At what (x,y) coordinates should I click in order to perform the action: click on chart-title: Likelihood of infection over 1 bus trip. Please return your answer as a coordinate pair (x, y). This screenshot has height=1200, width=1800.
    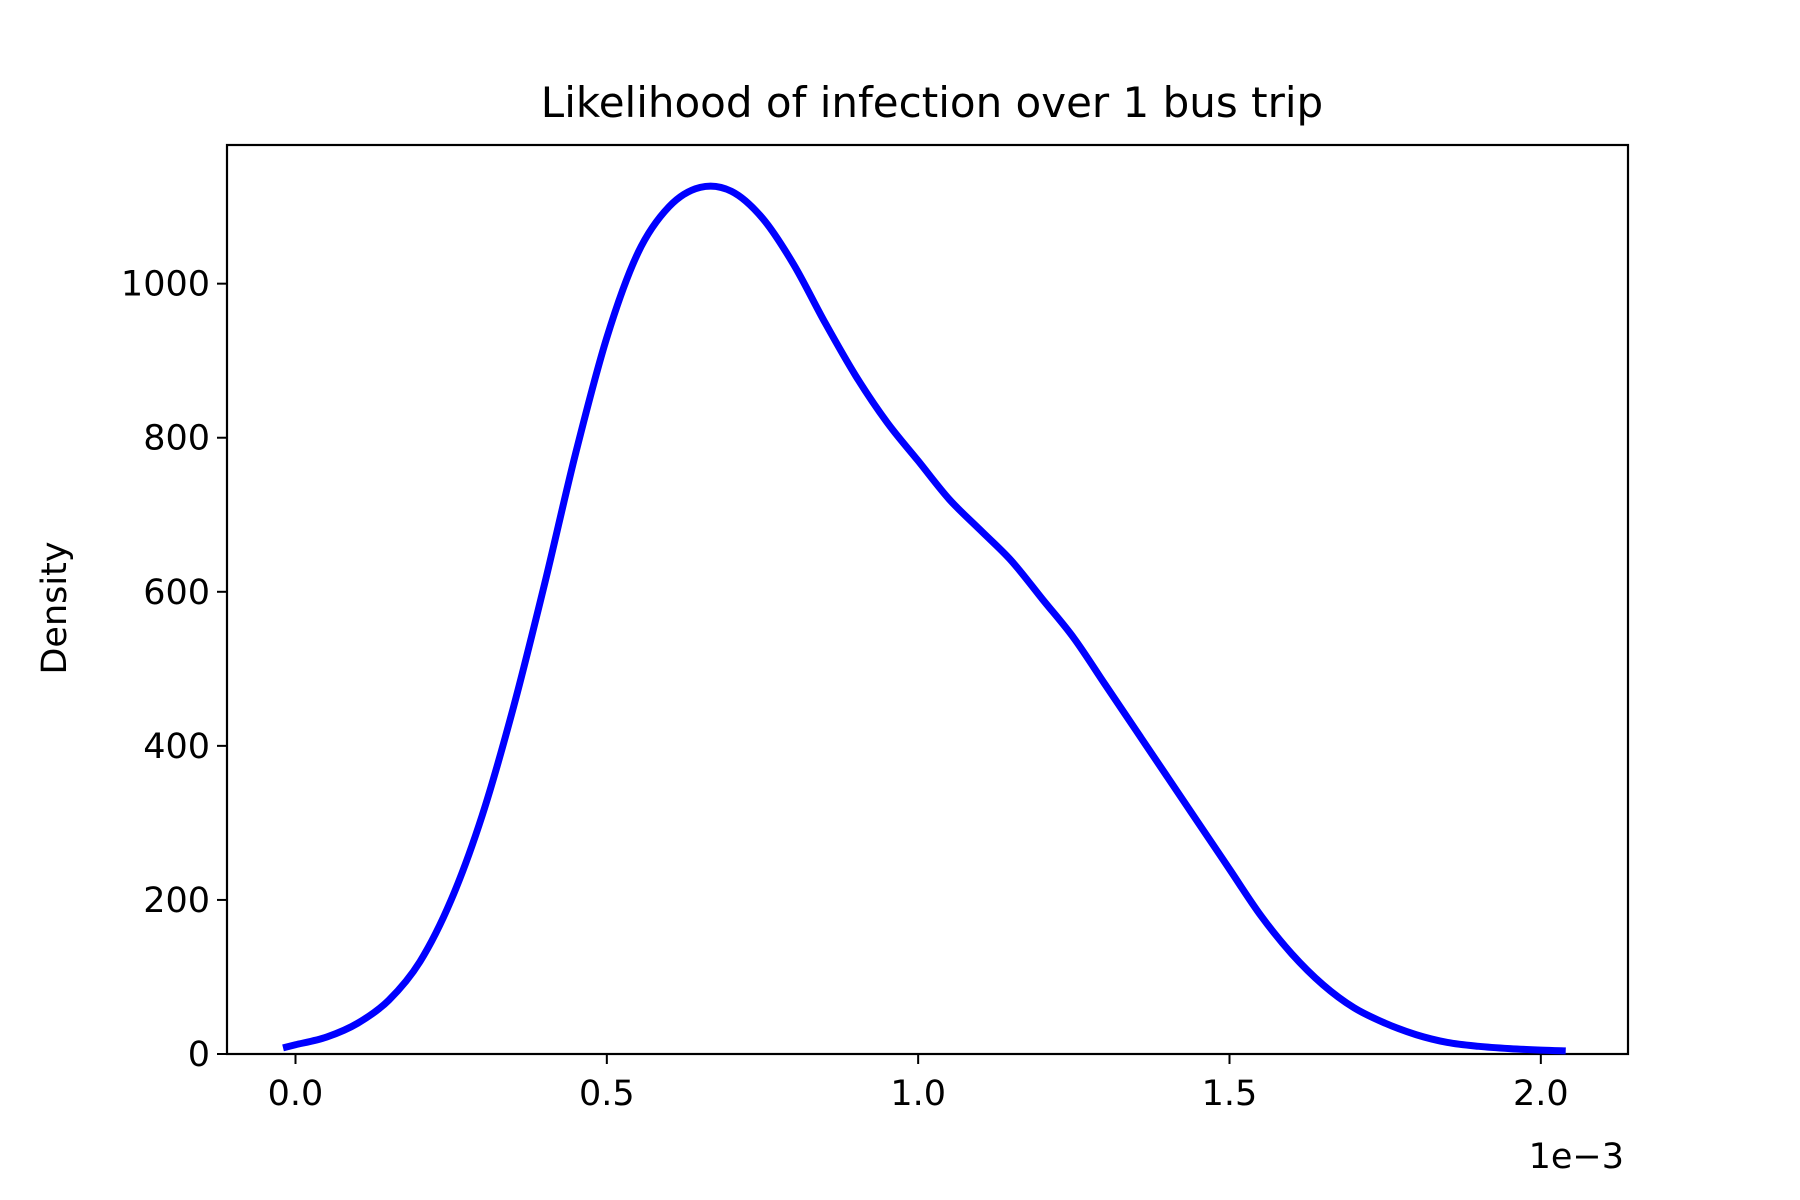
    Looking at the image, I should click on (932, 102).